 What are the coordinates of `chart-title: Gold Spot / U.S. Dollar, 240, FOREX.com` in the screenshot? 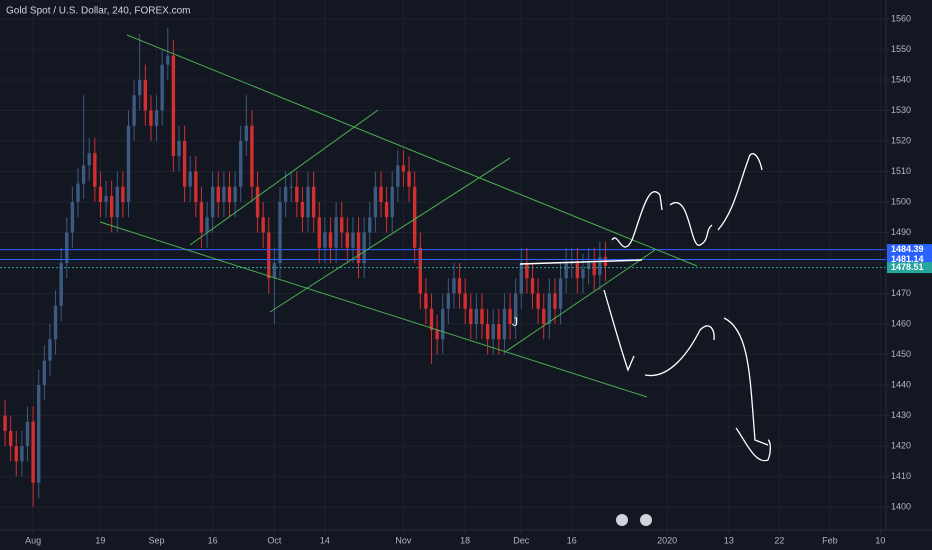 It's located at (98, 11).